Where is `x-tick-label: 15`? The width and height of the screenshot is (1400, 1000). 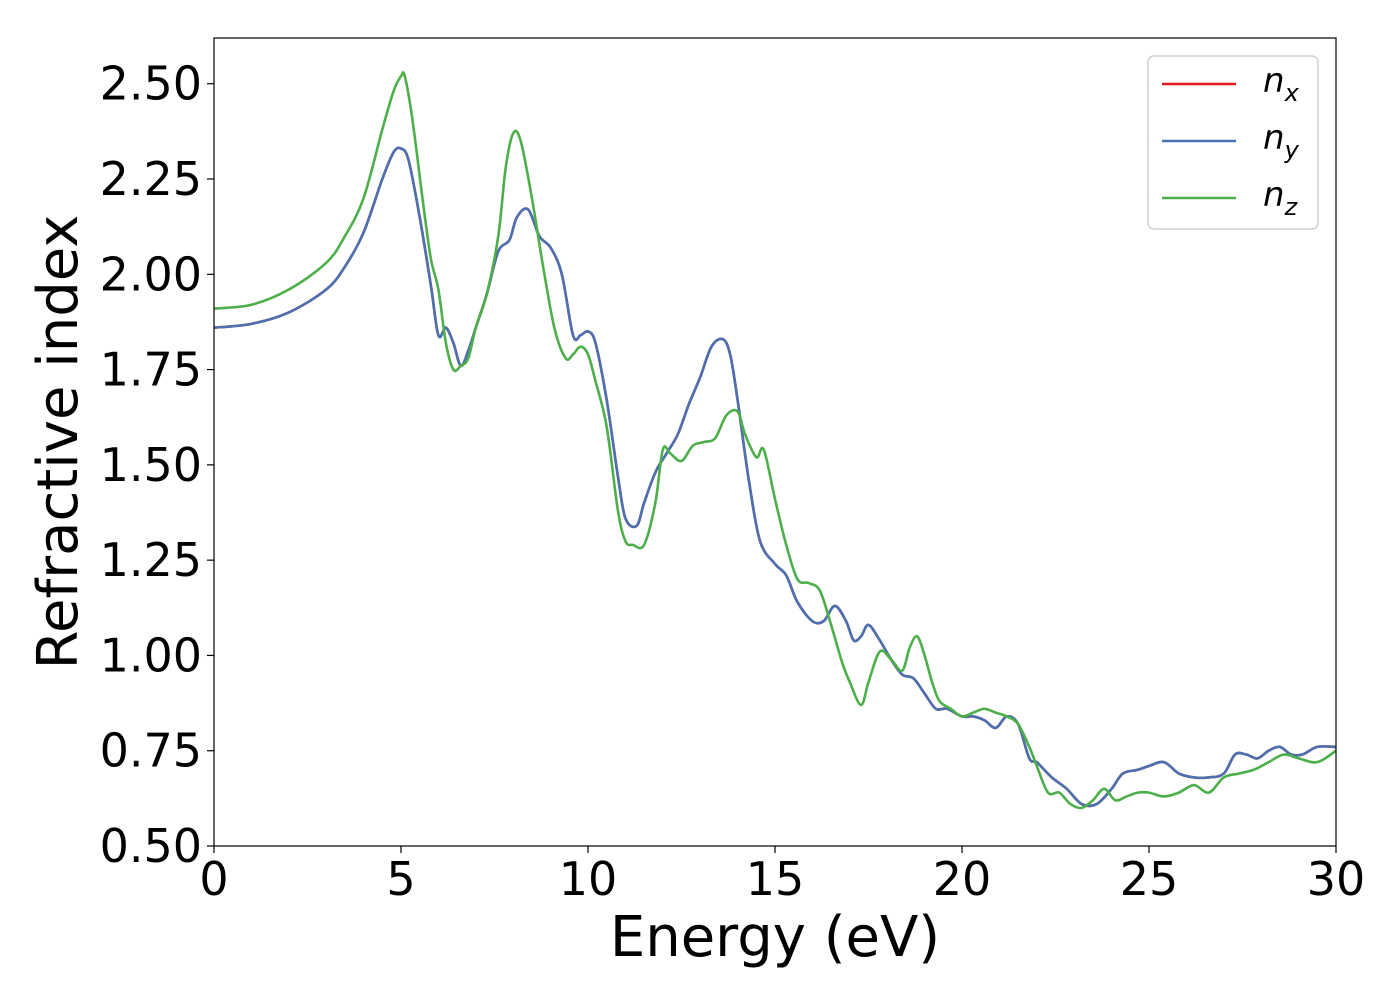
x-tick-label: 15 is located at coordinates (775, 879).